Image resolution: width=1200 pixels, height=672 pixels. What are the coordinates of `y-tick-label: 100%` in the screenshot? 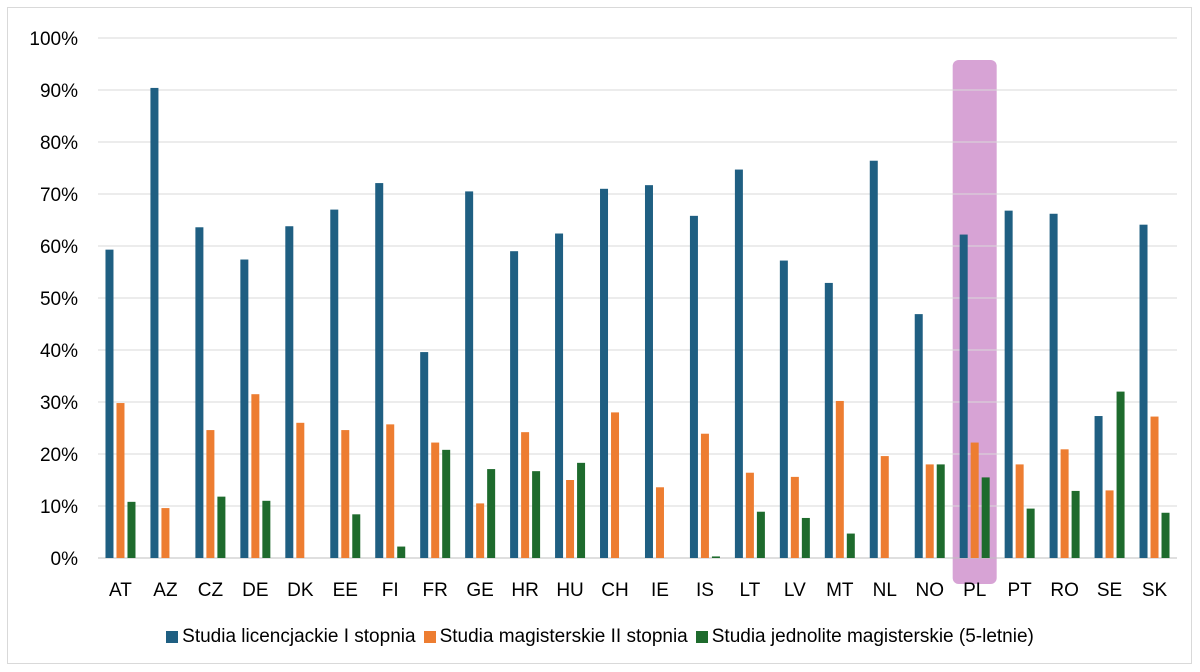 It's located at (53, 39).